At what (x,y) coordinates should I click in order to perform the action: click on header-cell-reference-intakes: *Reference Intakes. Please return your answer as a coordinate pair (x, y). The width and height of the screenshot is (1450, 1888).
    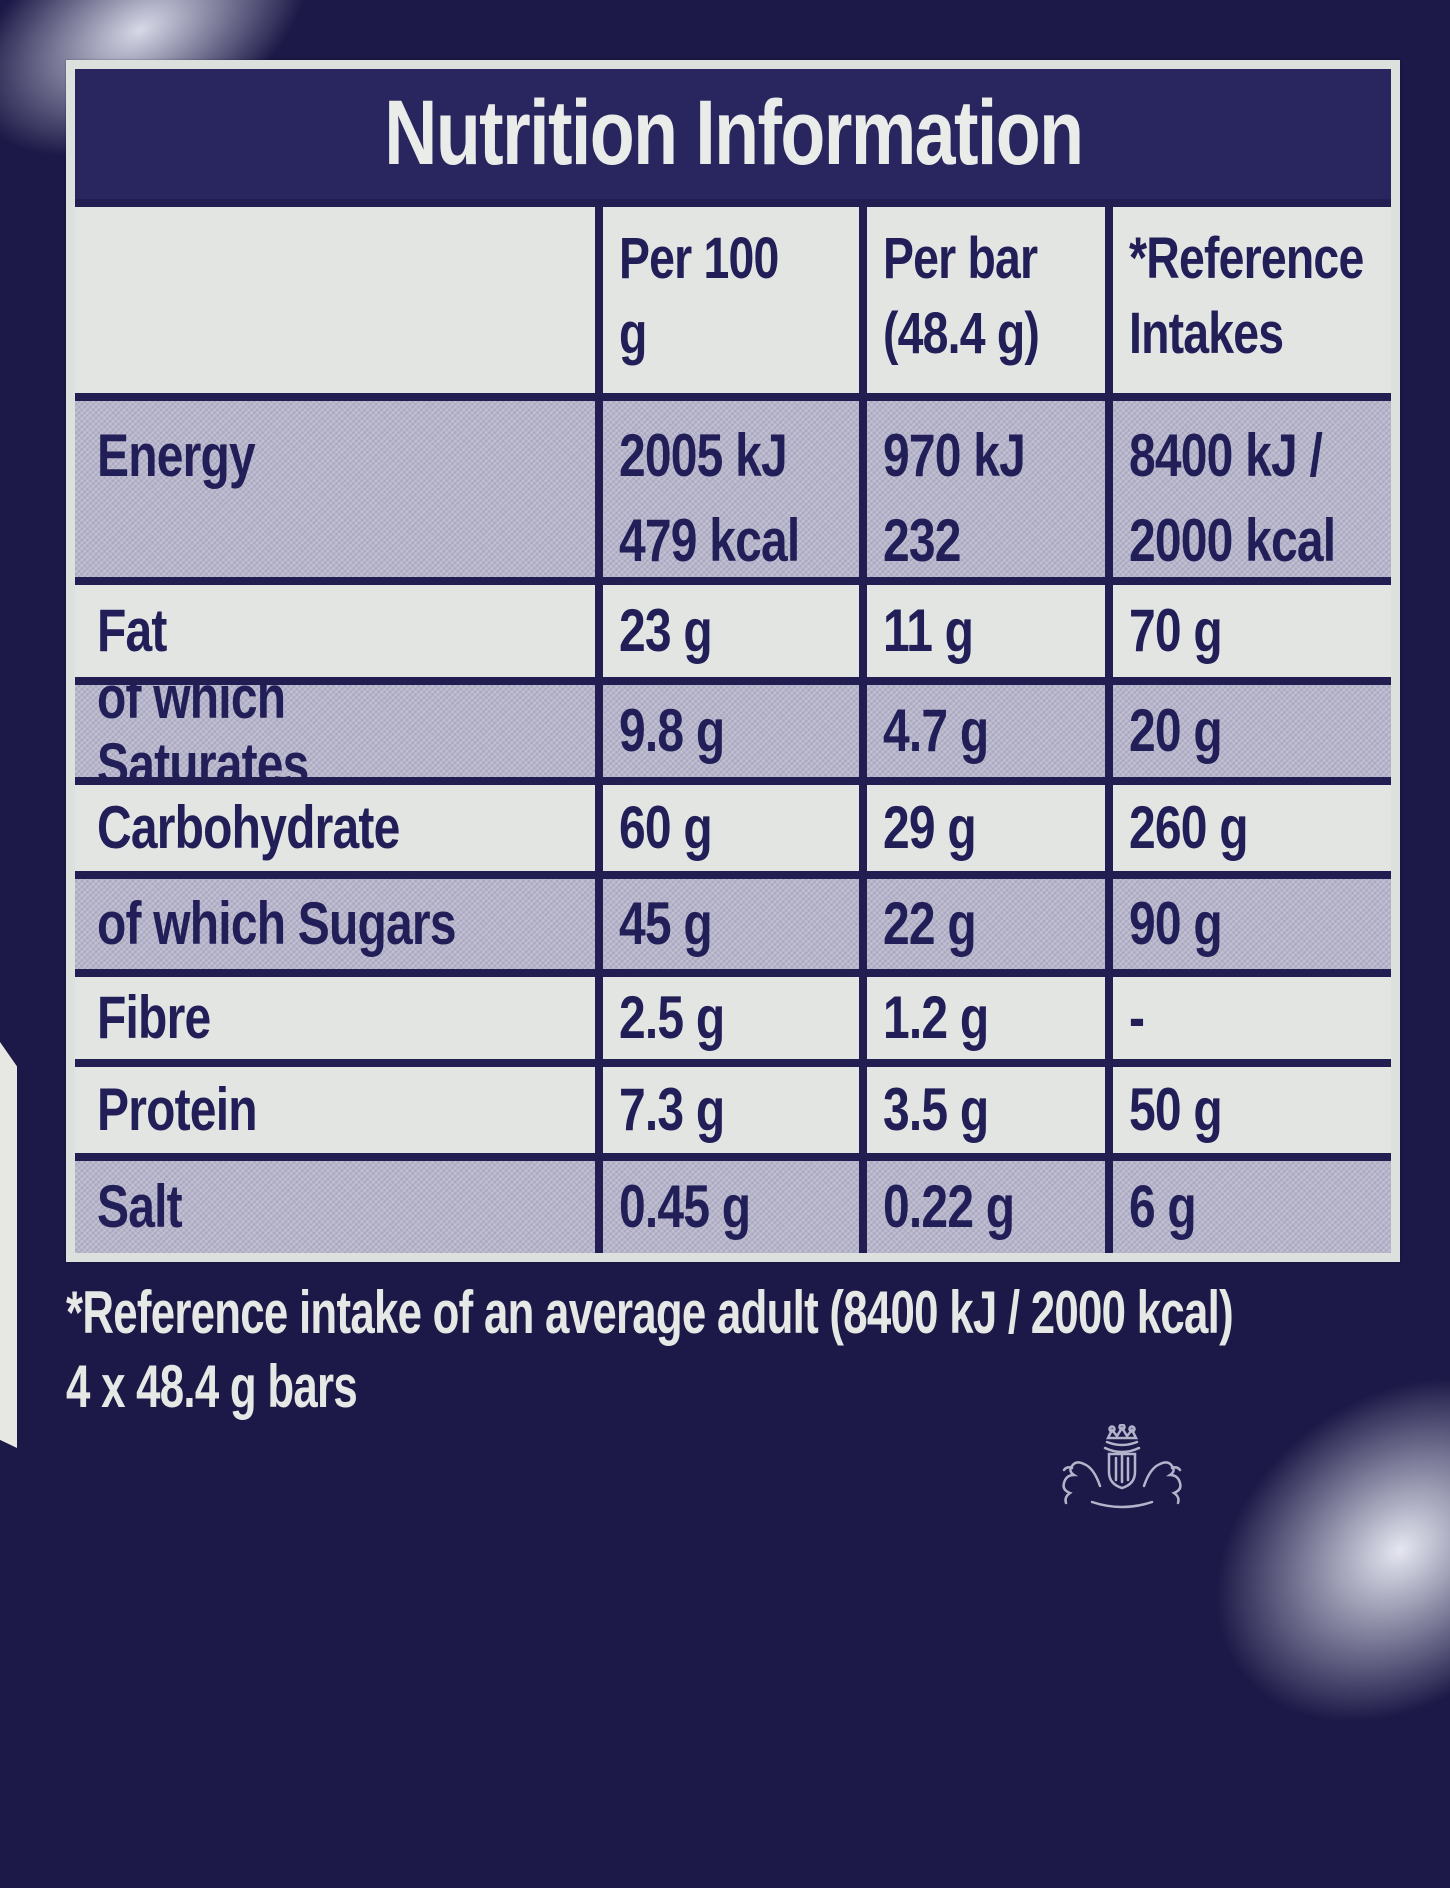
    Looking at the image, I should click on (1252, 300).